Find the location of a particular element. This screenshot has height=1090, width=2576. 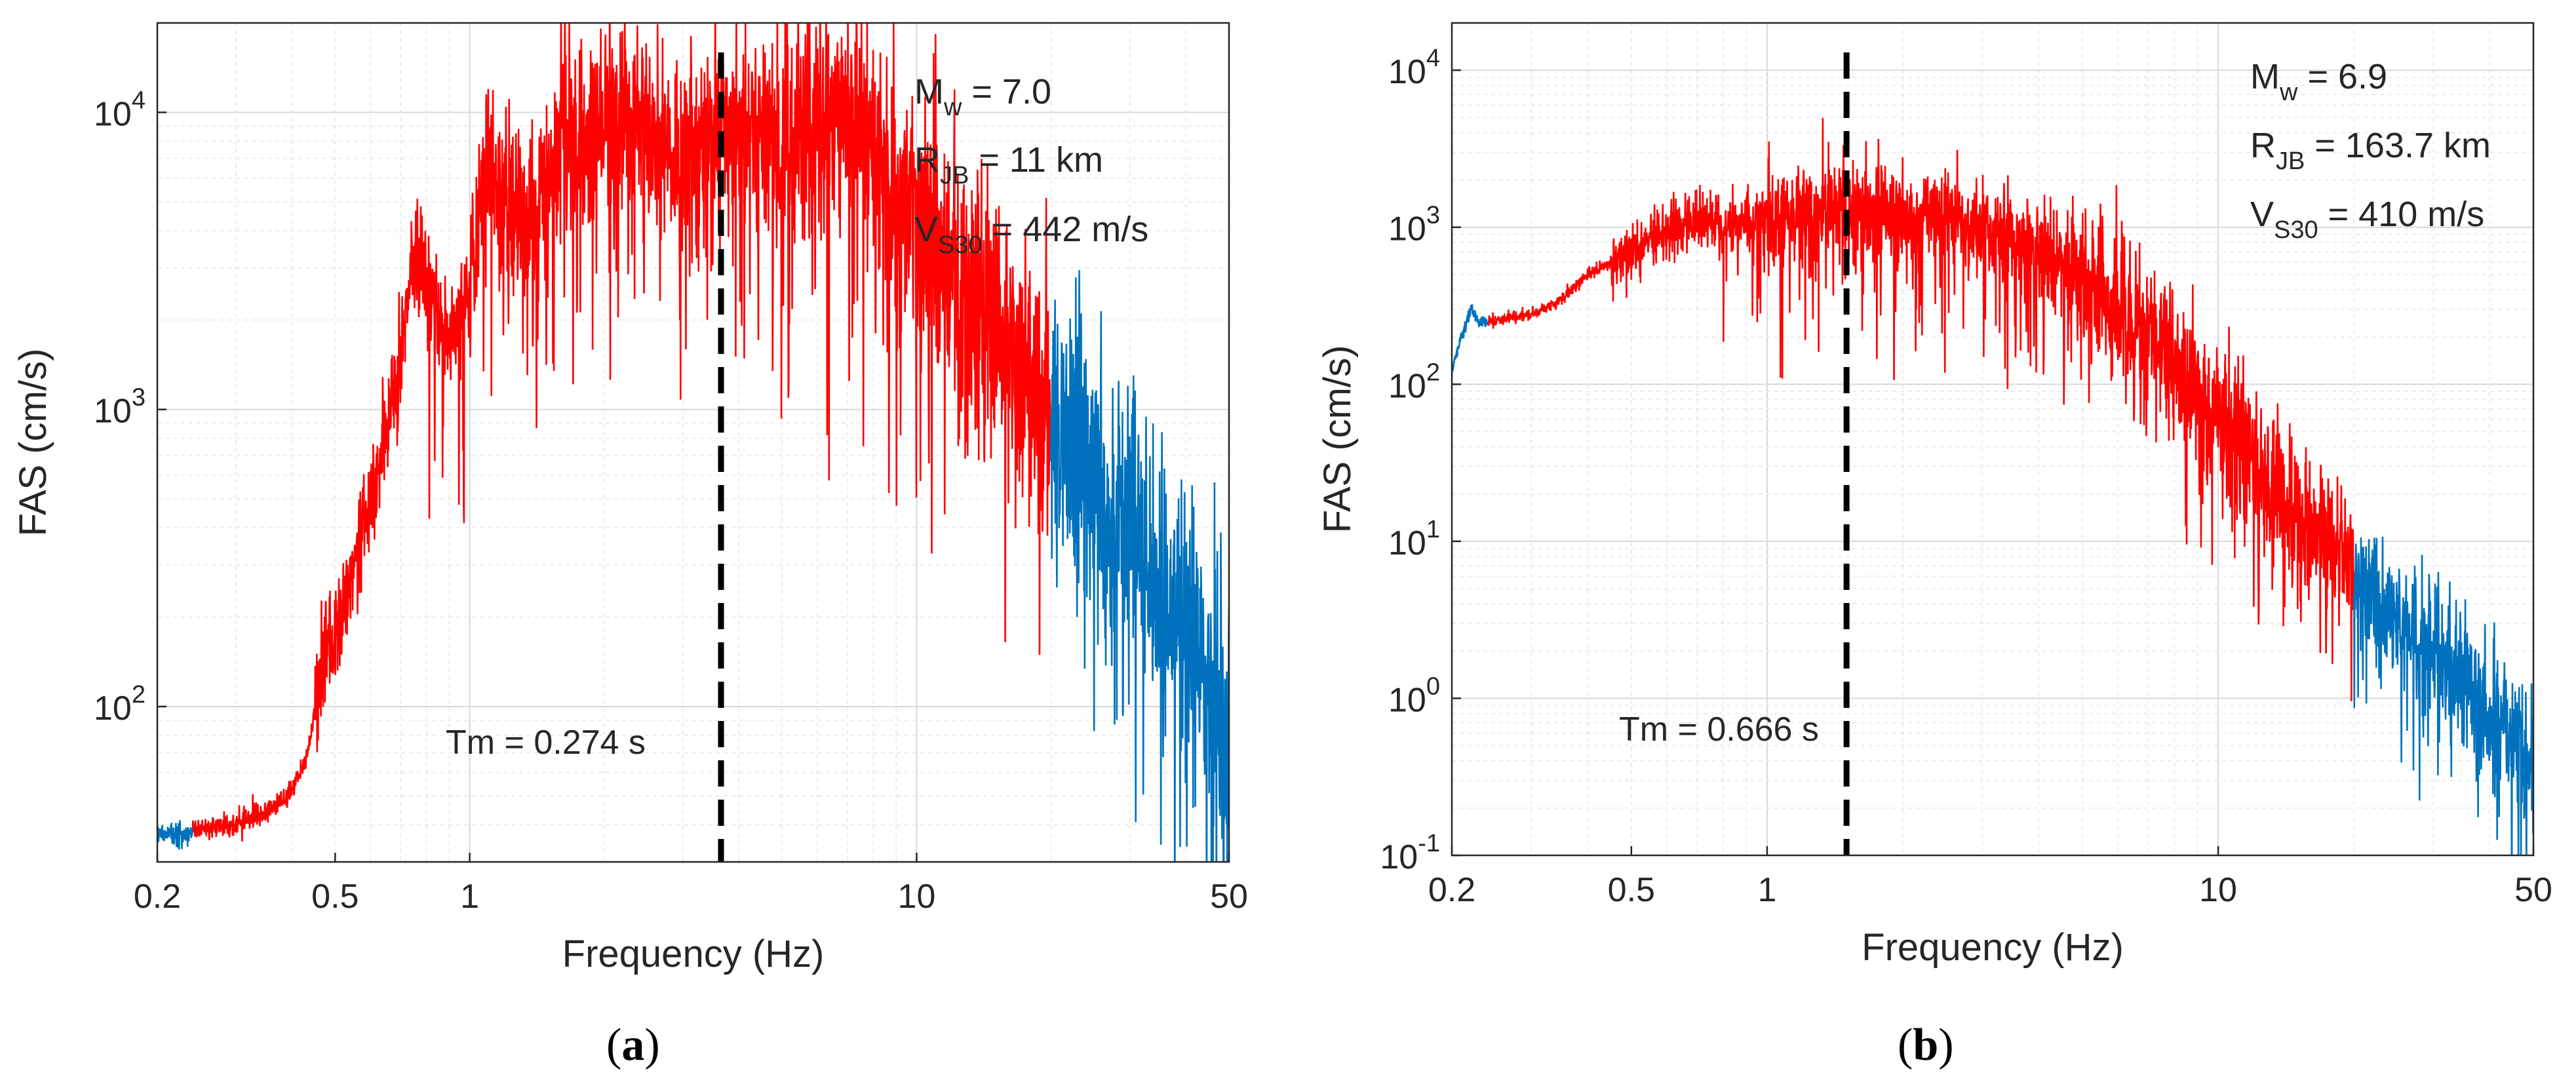

caption-b: (b) is located at coordinates (1926, 1045).